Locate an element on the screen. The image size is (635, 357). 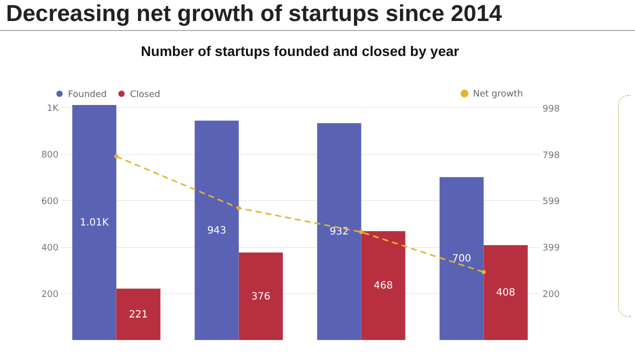
y-tick-label: 400 is located at coordinates (50, 248).